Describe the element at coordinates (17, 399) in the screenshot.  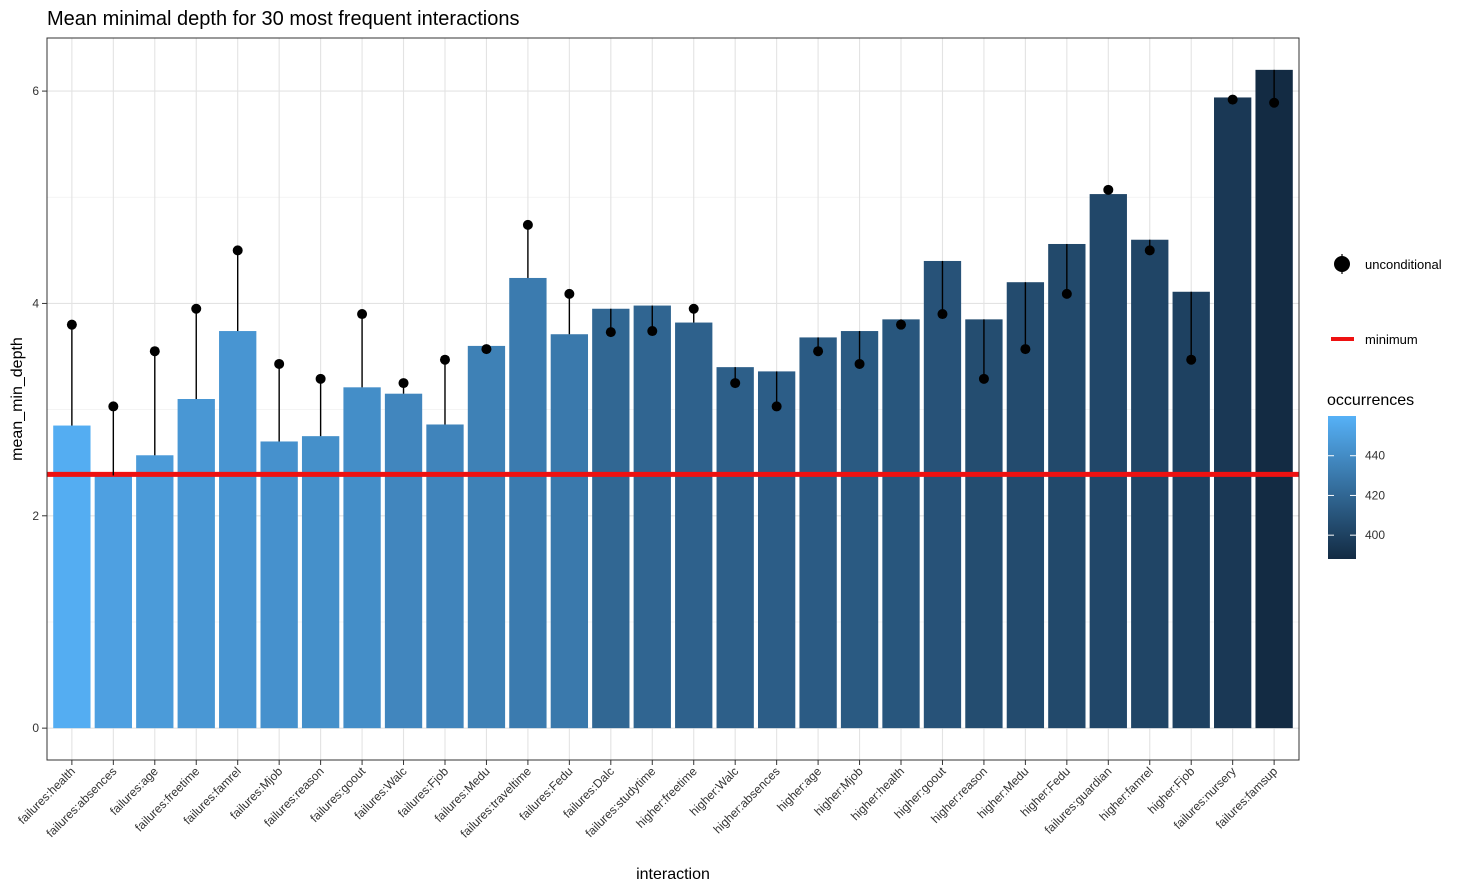
I see `y-axis-title: mean_min_depth` at that location.